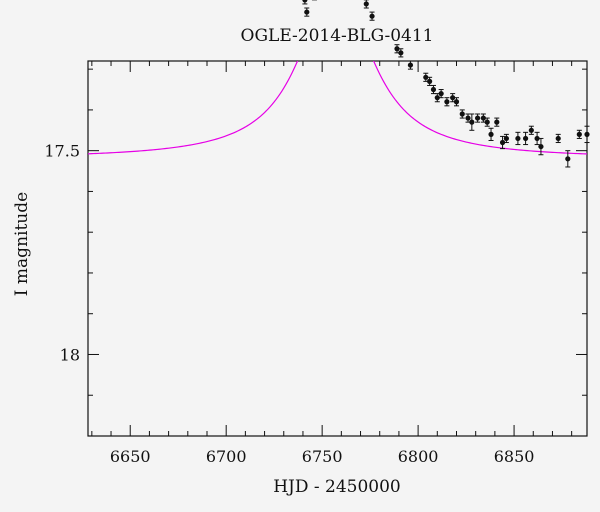 This screenshot has height=512, width=600. Describe the element at coordinates (70, 354) in the screenshot. I see `y-tick-label: 18` at that location.